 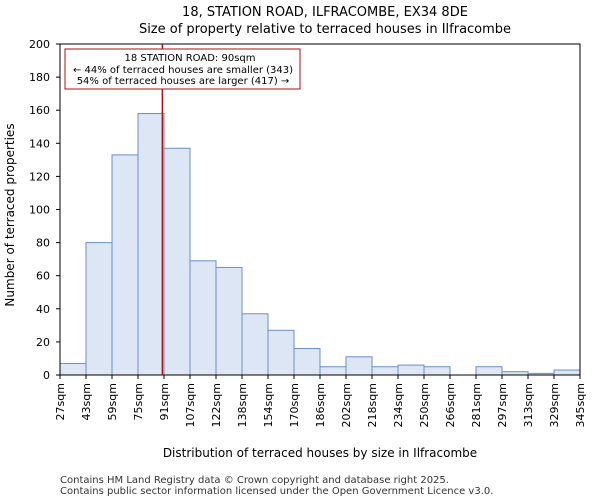 What do you see at coordinates (580, 405) in the screenshot?
I see `x-tick-label-345sqm: 345sqm` at bounding box center [580, 405].